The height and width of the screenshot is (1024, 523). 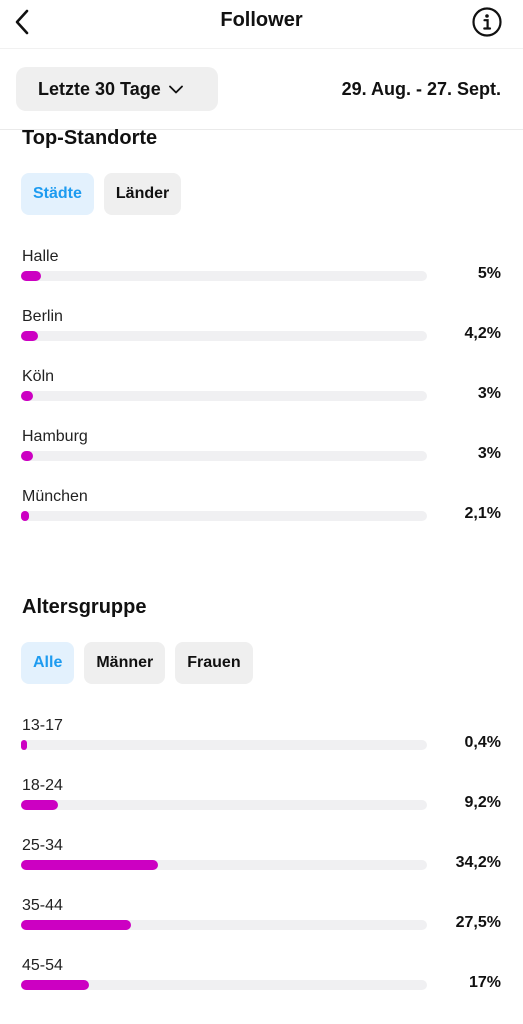 What do you see at coordinates (489, 273) in the screenshot?
I see `location-percent: 5%` at bounding box center [489, 273].